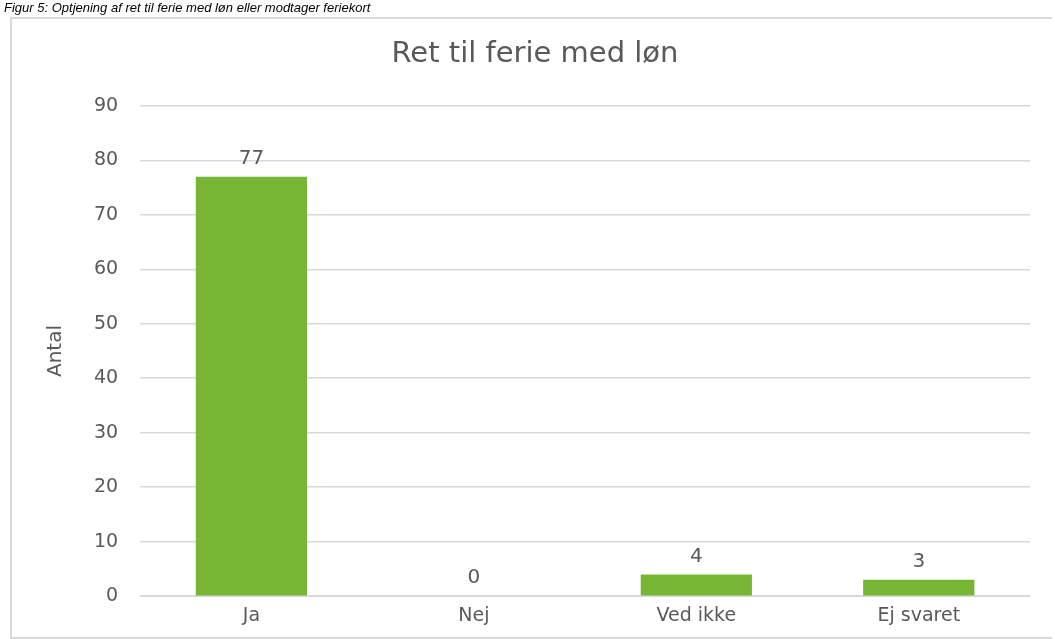  I want to click on text: Figur 5: Optjening af ret til ferie med løn eller modtager feriekort, so click(187, 7).